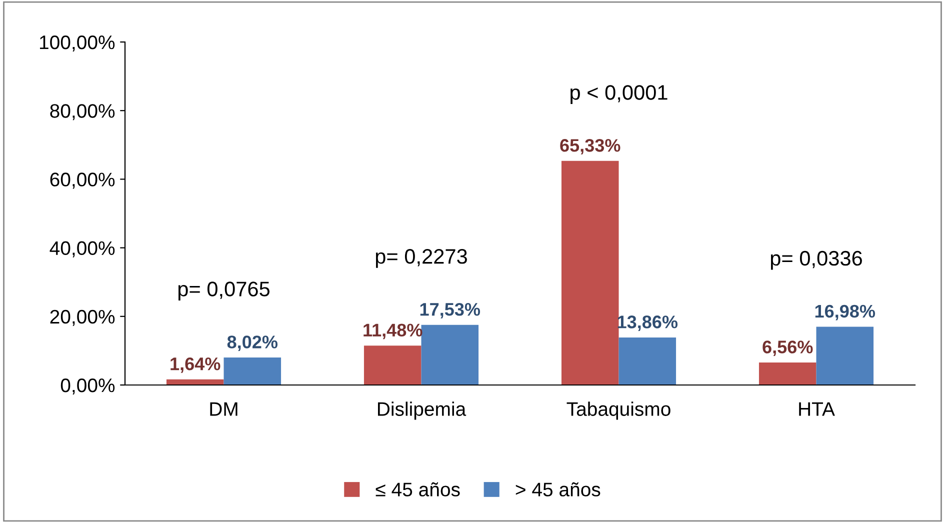 The height and width of the screenshot is (523, 945). I want to click on data-label: 1,64%, so click(195, 365).